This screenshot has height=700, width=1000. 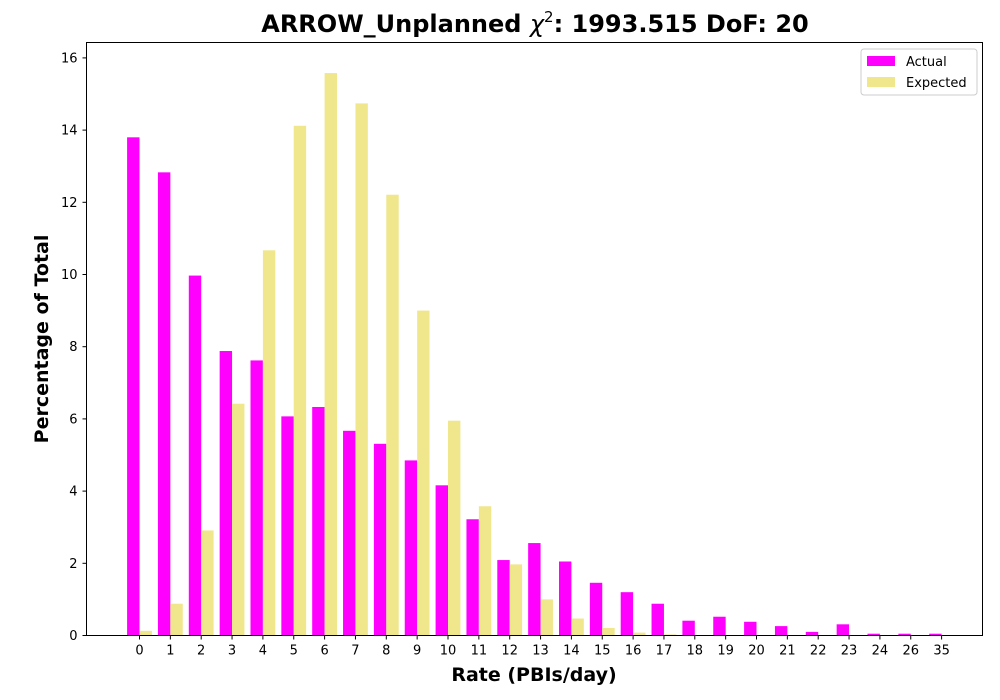 I want to click on y-tick-label: 12, so click(x=69, y=203).